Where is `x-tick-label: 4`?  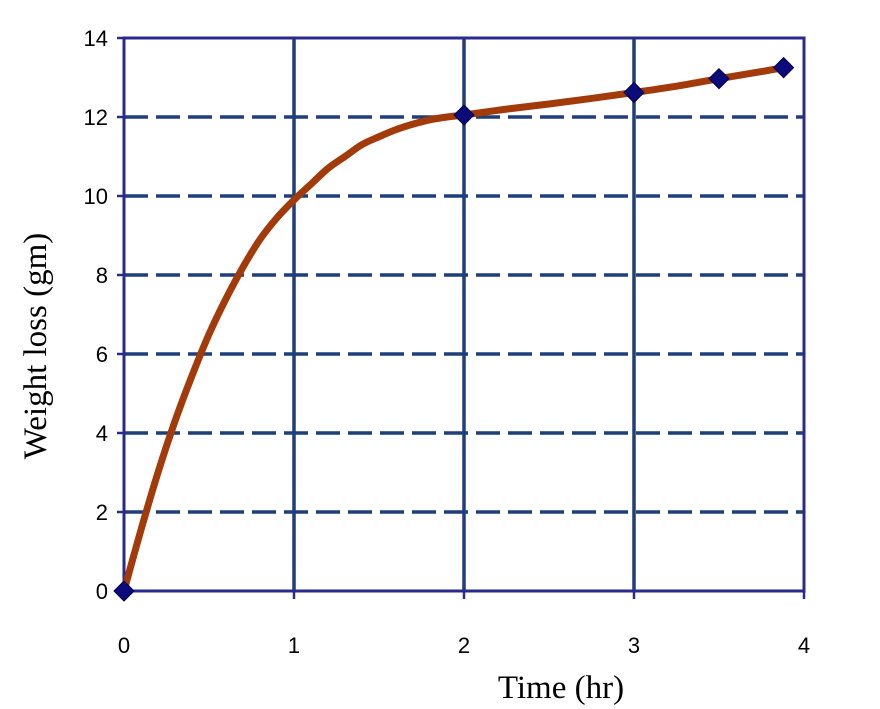 x-tick-label: 4 is located at coordinates (804, 645).